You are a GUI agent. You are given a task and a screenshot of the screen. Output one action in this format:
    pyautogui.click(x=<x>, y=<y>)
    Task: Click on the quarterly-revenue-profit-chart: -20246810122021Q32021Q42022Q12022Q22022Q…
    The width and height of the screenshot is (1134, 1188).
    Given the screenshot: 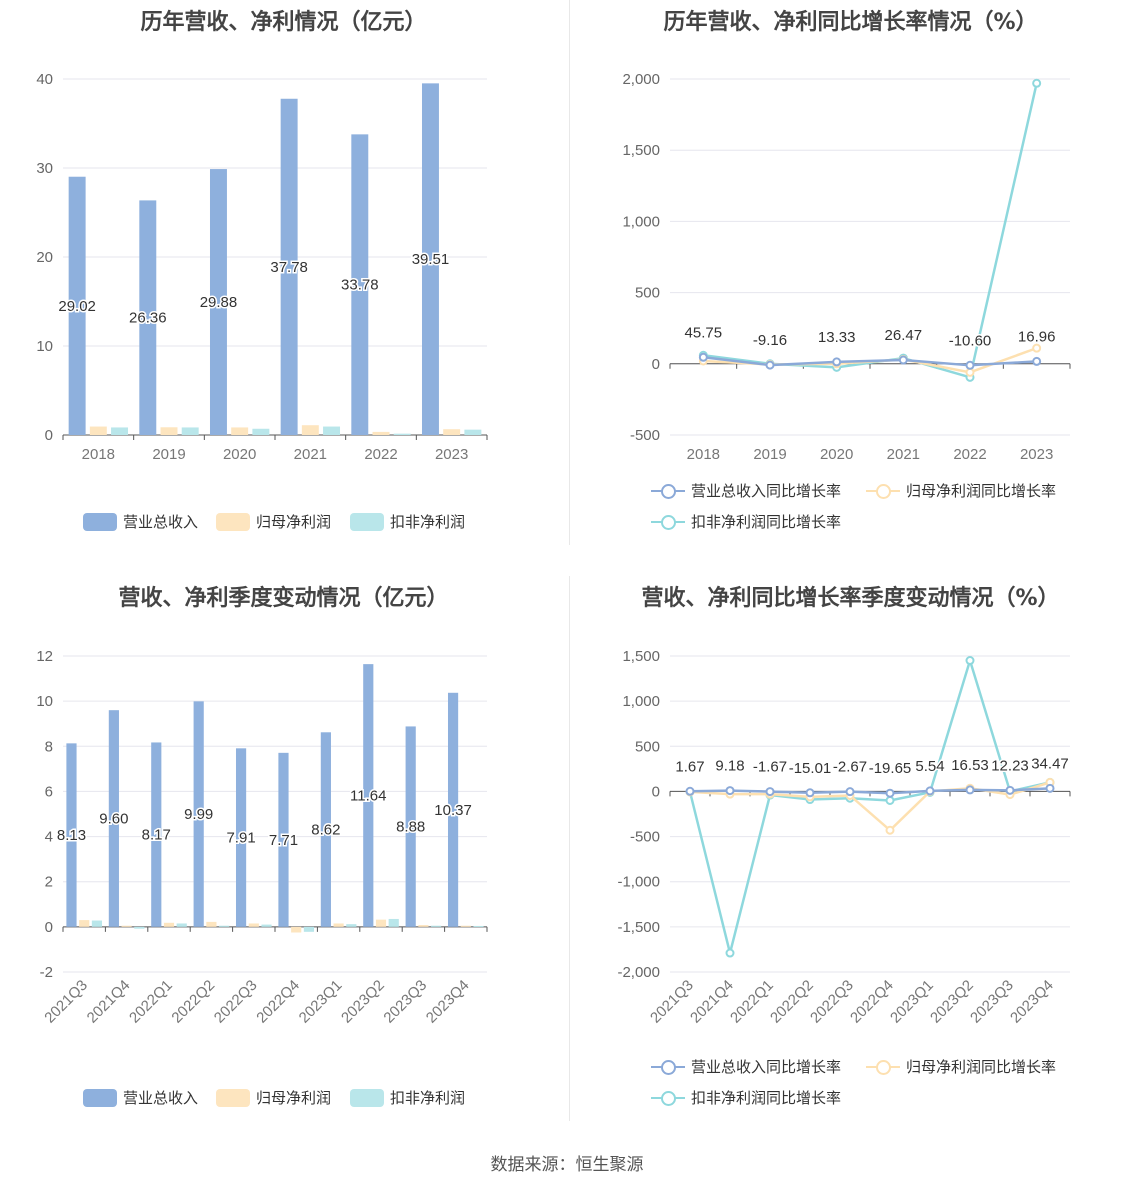 What is the action you would take?
    pyautogui.click(x=262, y=837)
    